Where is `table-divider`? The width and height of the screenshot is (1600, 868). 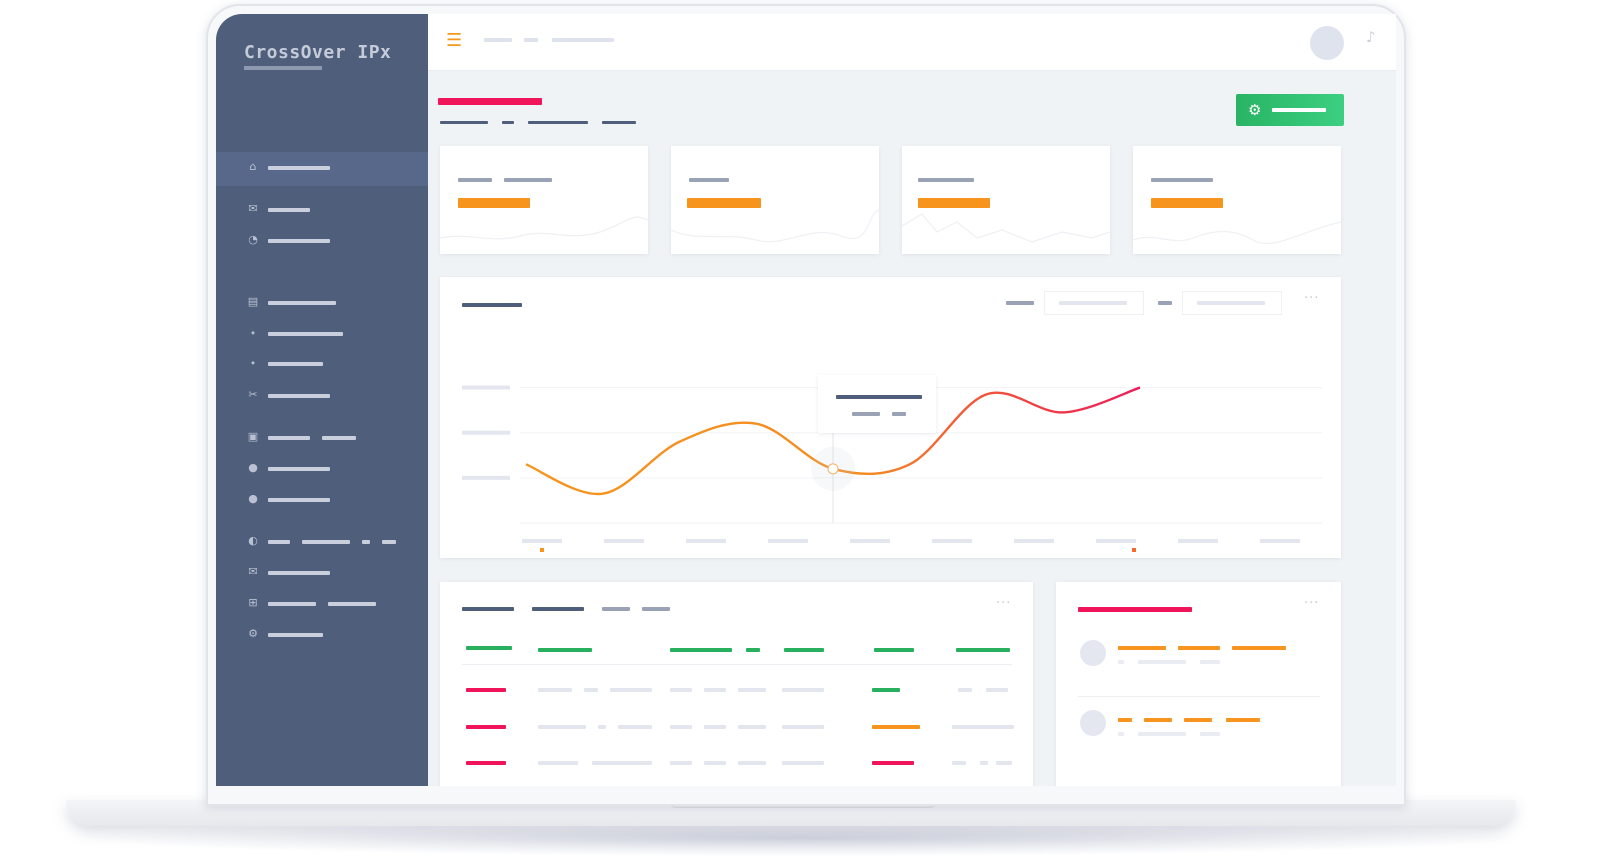
table-divider is located at coordinates (737, 664).